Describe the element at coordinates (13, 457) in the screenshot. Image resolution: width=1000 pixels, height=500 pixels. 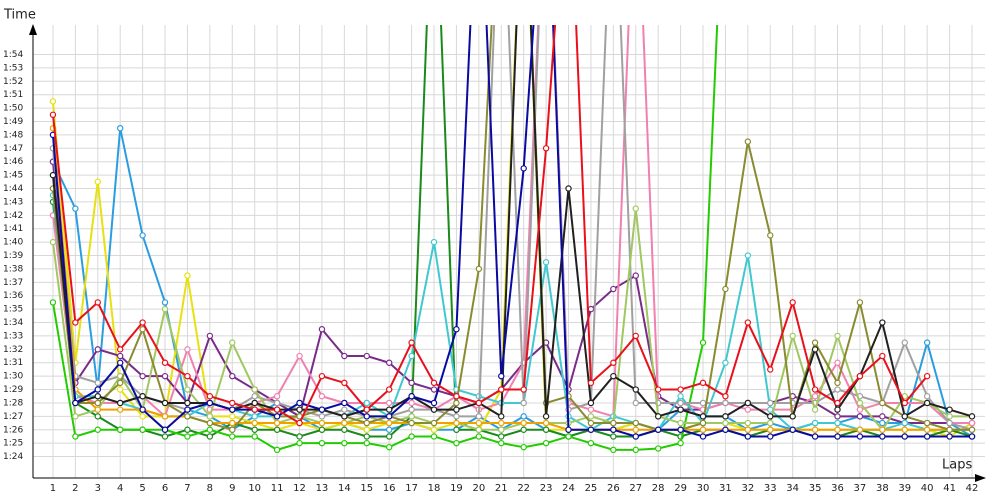
I see `y-tick-label: 1:24` at that location.